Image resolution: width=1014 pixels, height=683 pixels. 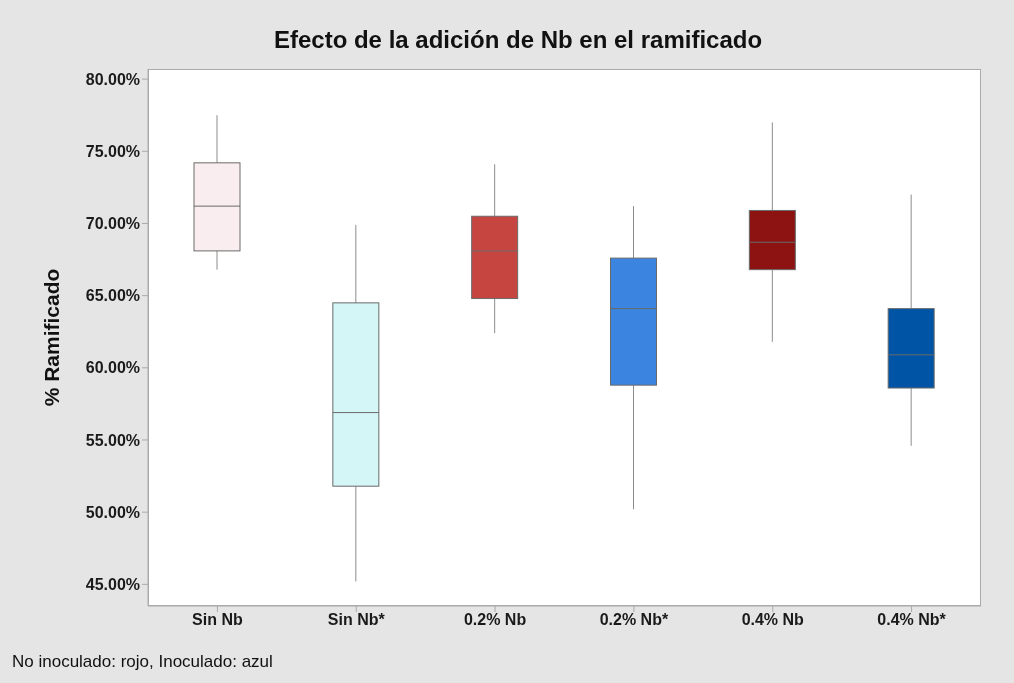 I want to click on x-tick-label: Sin Nb, so click(x=217, y=620).